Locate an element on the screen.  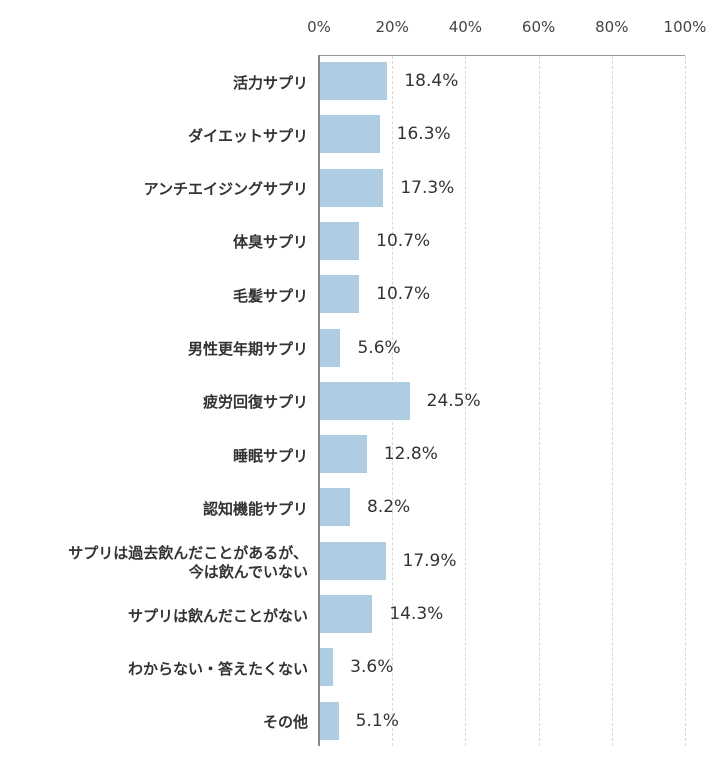
bar-row: その他 5.1% is located at coordinates (360, 723).